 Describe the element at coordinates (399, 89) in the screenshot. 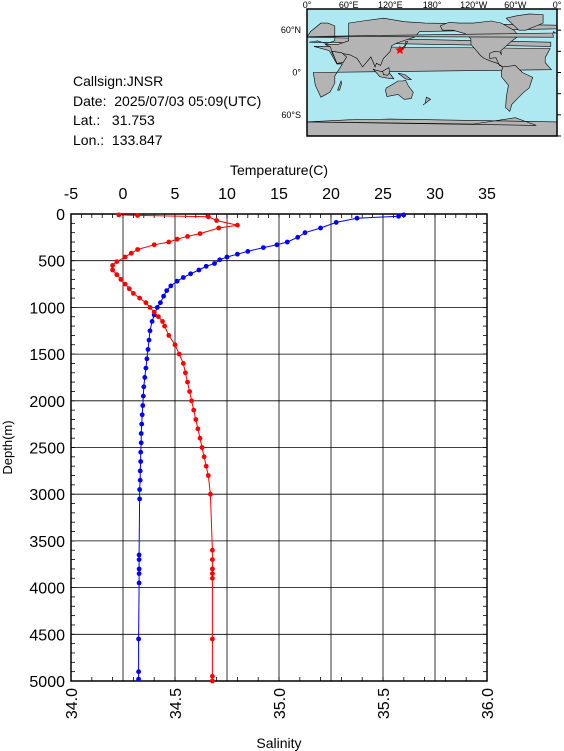

I see `land-australia` at that location.